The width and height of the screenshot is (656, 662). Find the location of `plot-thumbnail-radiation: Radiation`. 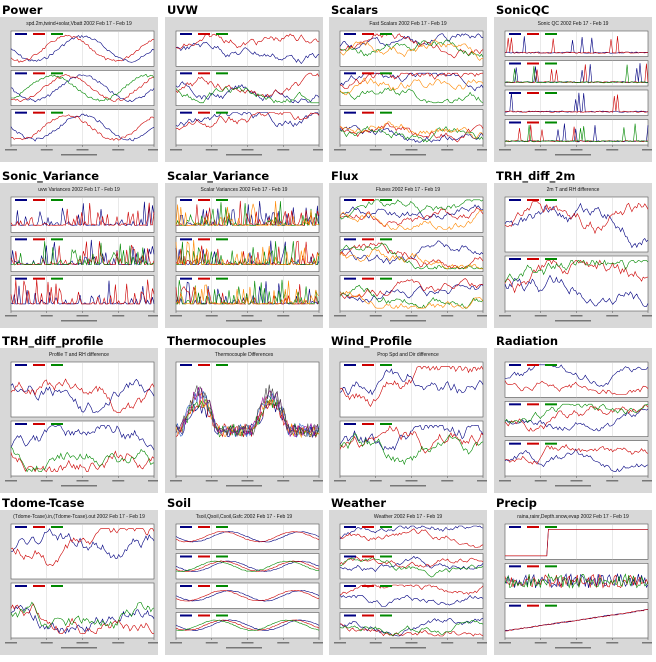

plot-thumbnail-radiation: Radiation is located at coordinates (573, 414).